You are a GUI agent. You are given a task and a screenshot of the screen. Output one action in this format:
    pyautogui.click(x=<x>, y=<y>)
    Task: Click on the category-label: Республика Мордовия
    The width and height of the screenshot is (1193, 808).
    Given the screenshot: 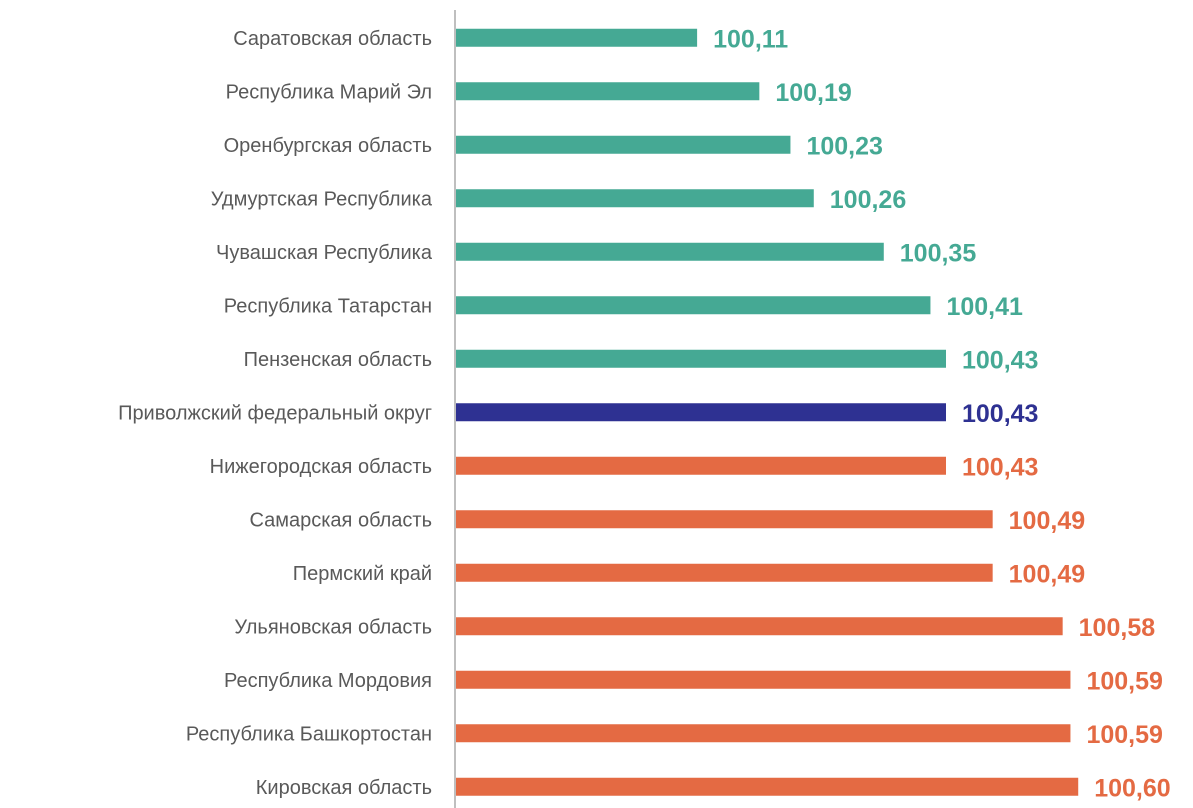 What is the action you would take?
    pyautogui.click(x=328, y=681)
    